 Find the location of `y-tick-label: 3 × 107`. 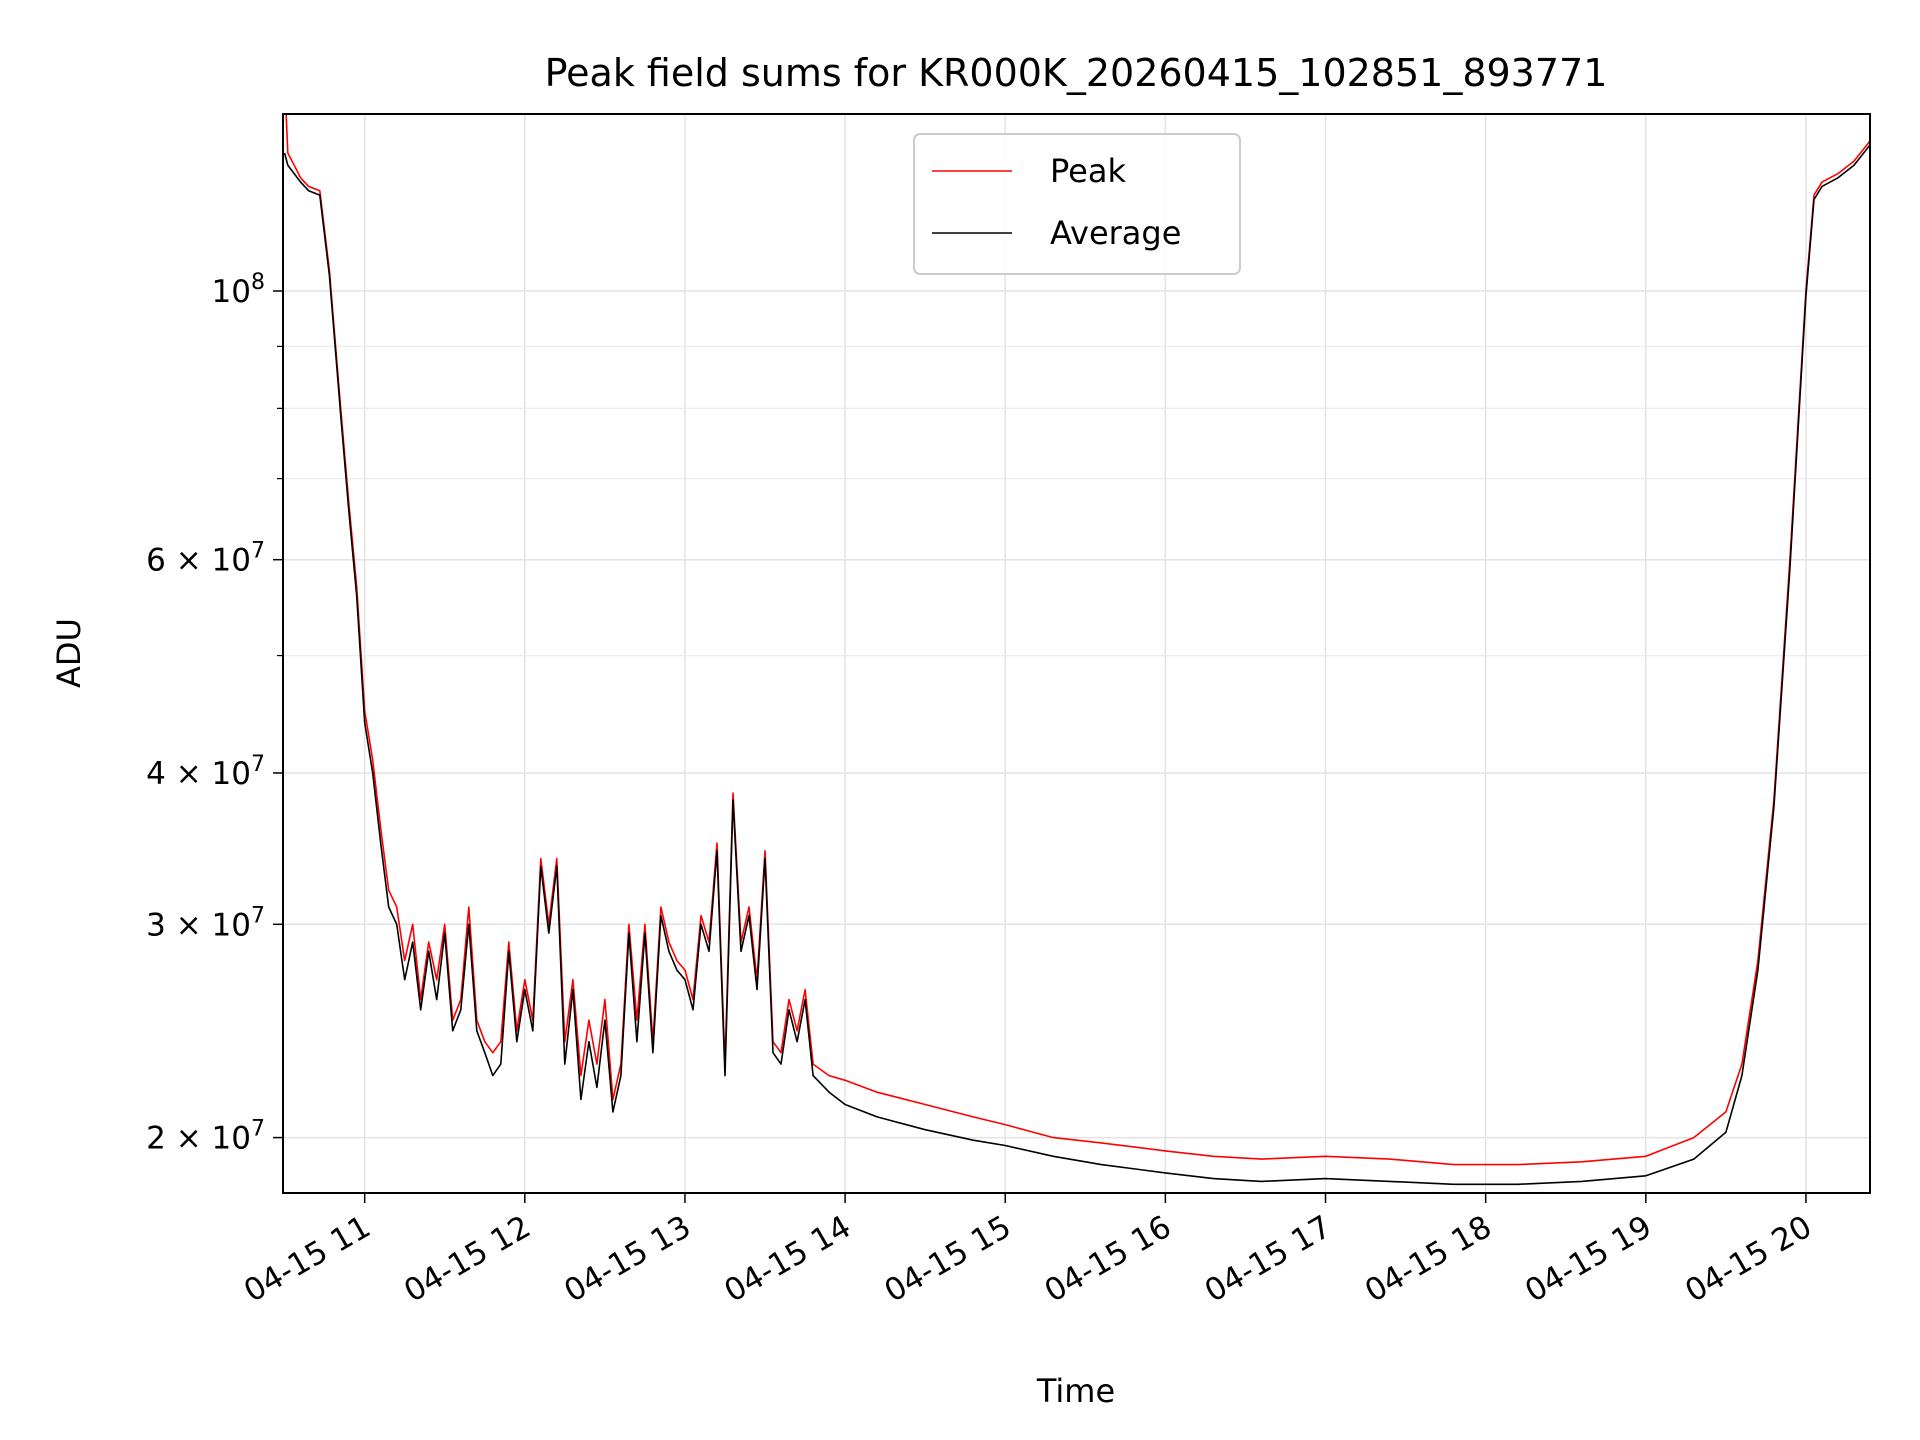

y-tick-label: 3 × 107 is located at coordinates (205, 923).